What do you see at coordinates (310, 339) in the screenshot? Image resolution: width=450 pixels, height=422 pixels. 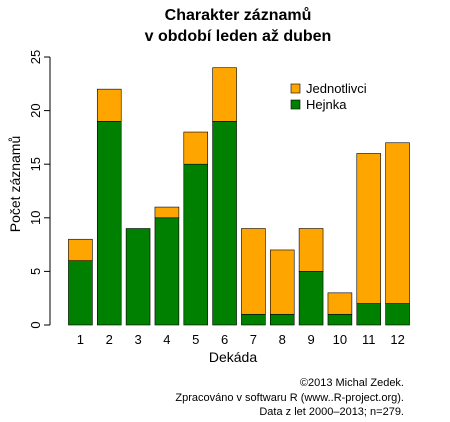 I see `x-tick-label: 9` at bounding box center [310, 339].